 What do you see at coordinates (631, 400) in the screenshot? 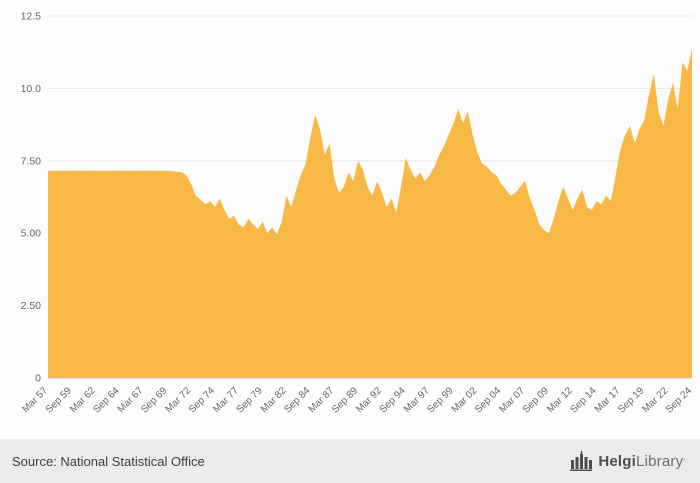
I see `x-tick-label: Sep 19` at bounding box center [631, 400].